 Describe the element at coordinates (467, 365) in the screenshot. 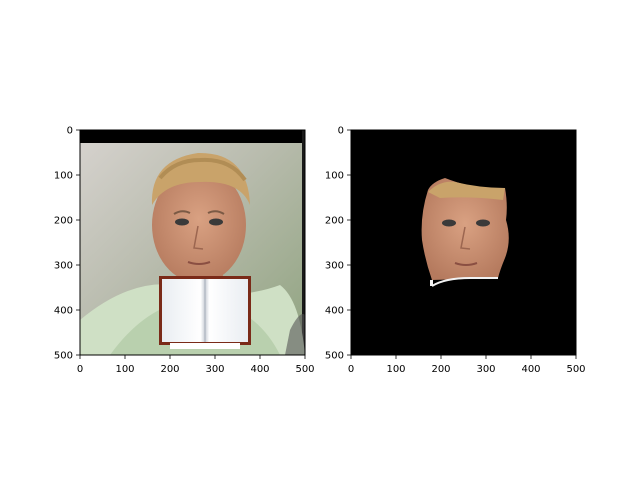

I see `right-x-ticks: 0 100 200 300 400 500` at that location.